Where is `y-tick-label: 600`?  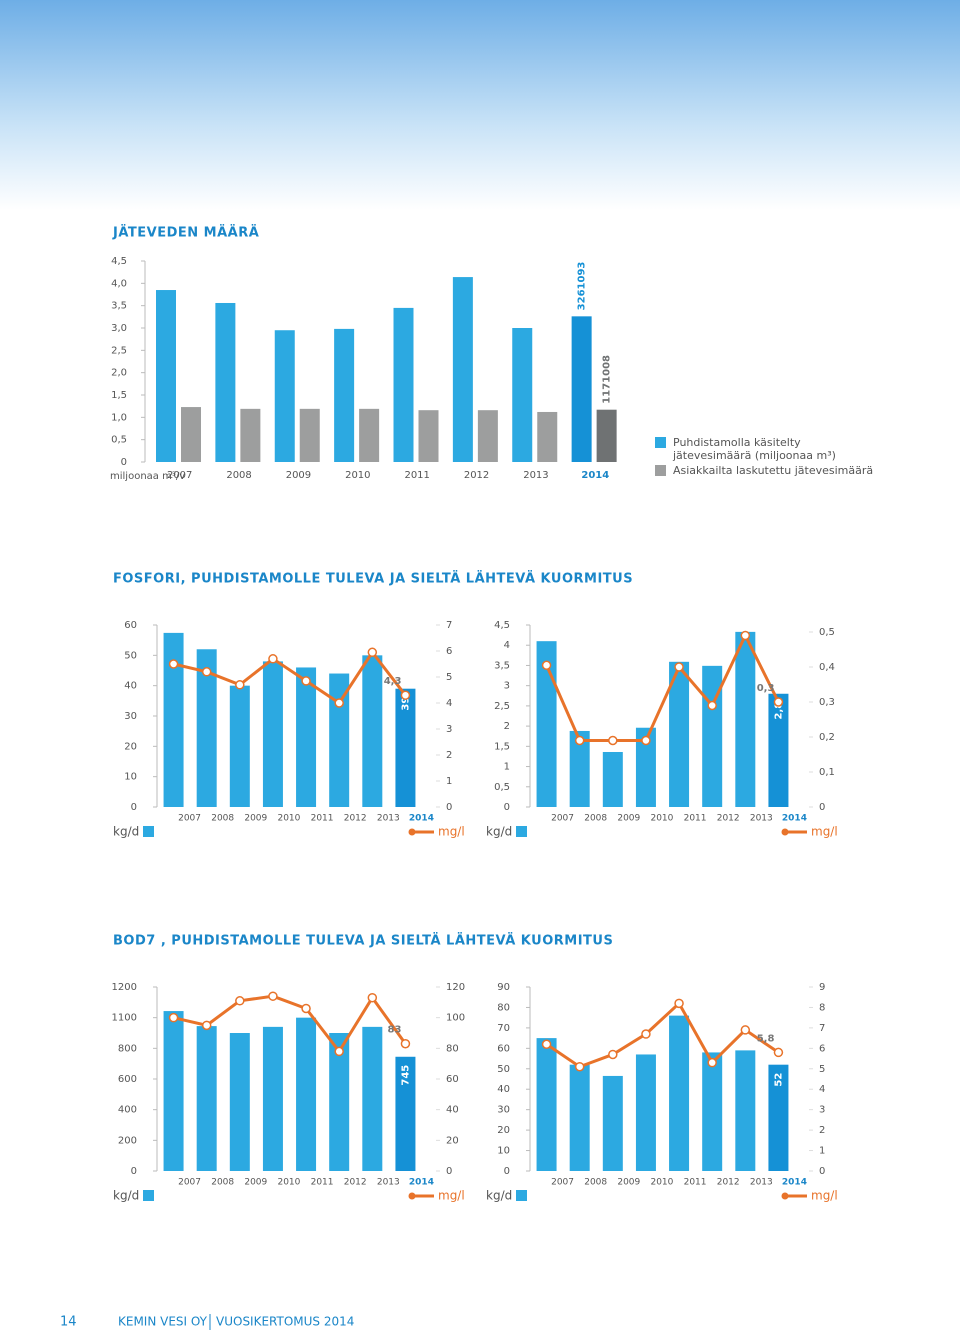 y-tick-label: 600 is located at coordinates (127, 1079).